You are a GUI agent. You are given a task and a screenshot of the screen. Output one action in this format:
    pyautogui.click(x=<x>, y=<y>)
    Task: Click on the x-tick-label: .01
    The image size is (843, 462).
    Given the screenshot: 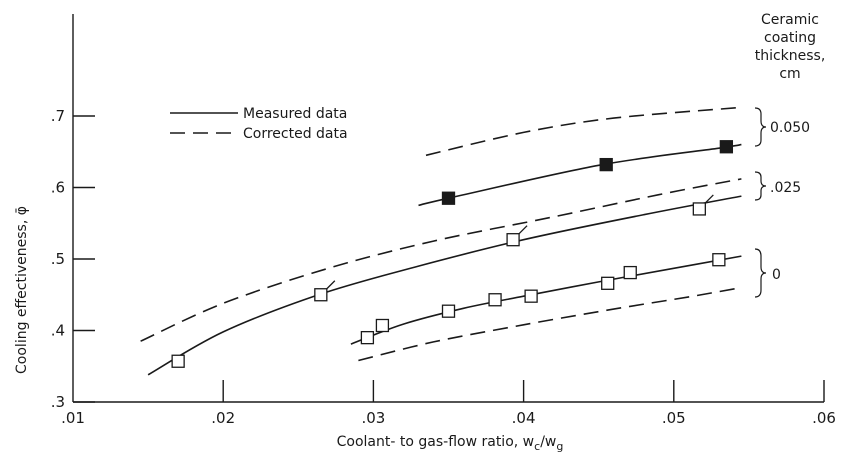 What is the action you would take?
    pyautogui.click(x=73, y=418)
    